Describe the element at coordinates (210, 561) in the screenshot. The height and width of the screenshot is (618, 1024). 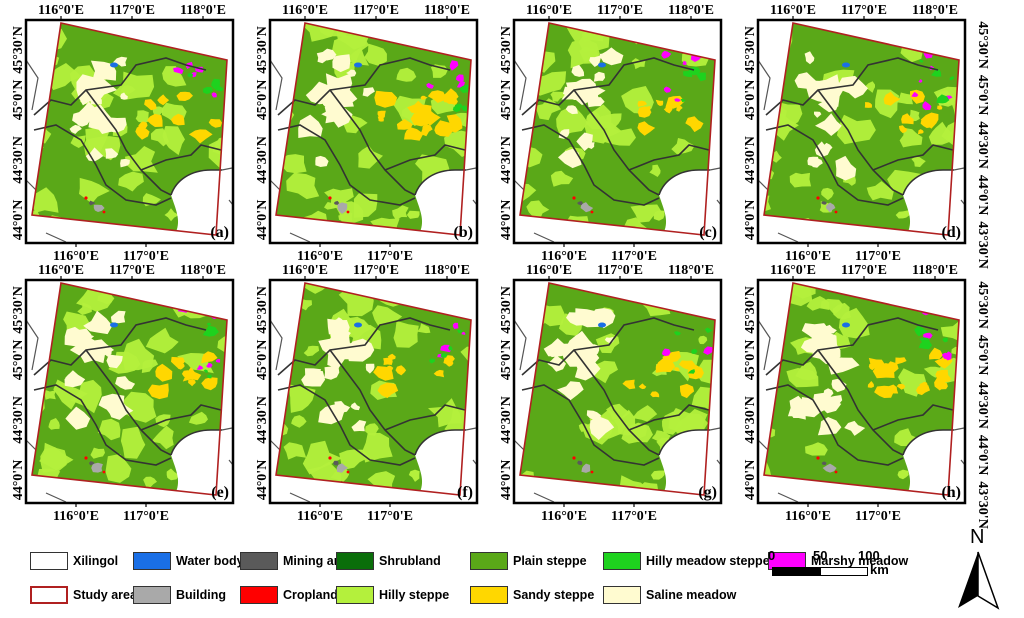
I see `legend-label-water: Water body` at that location.